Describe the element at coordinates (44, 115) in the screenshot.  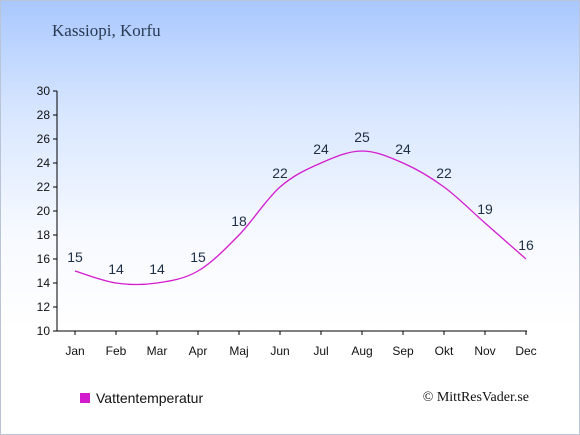
I see `y-tick-label: 28` at that location.